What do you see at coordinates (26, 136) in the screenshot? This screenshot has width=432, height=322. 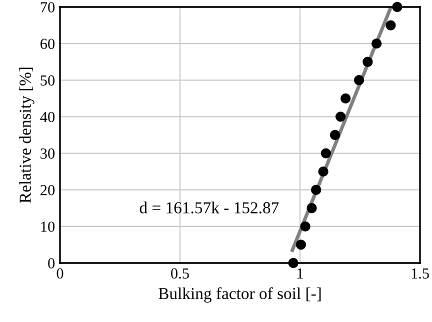 I see `y-axis-title: Relative density [%]` at bounding box center [26, 136].